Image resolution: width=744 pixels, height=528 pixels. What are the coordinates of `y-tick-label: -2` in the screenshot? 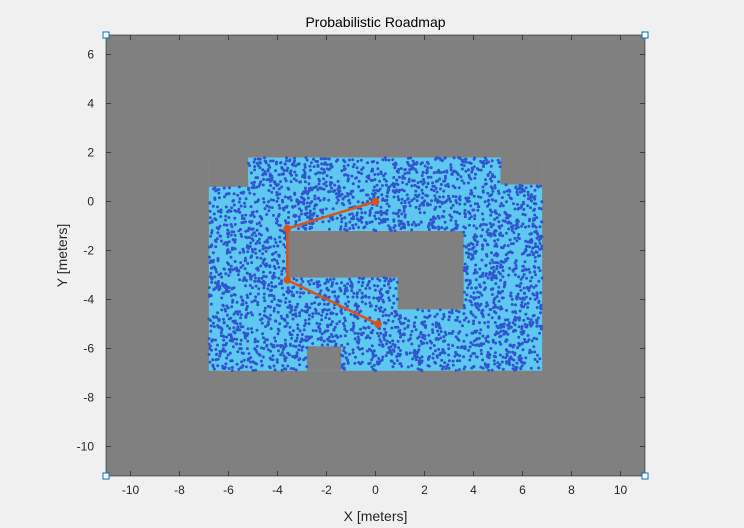 It's located at (88, 251).